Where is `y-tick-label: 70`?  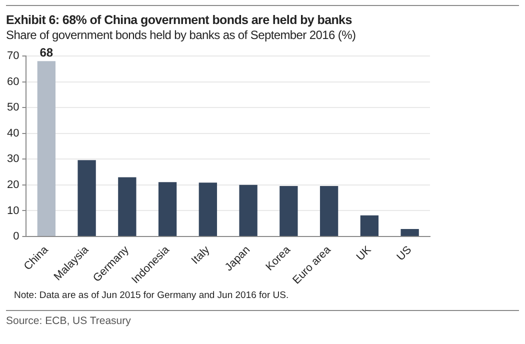
y-tick-label: 70 is located at coordinates (13, 56).